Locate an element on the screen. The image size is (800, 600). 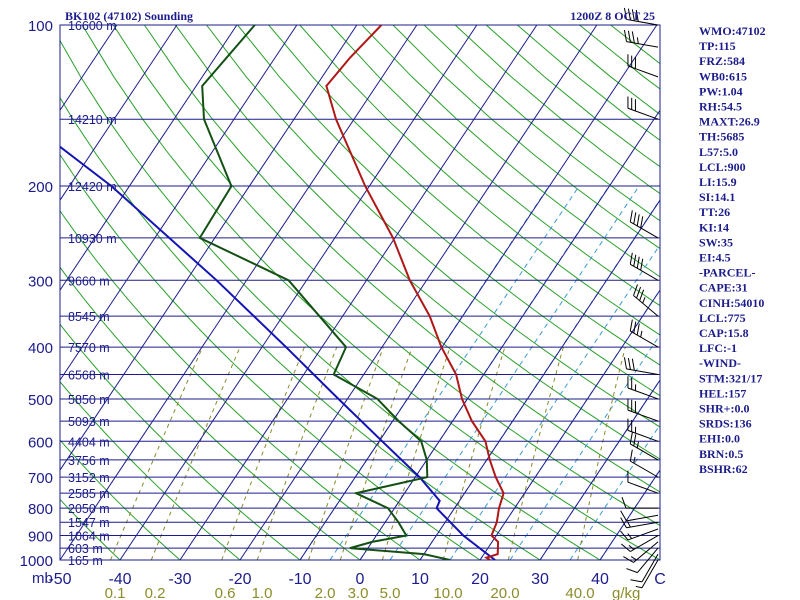
pressure-axis-label: mb is located at coordinates (42, 578).